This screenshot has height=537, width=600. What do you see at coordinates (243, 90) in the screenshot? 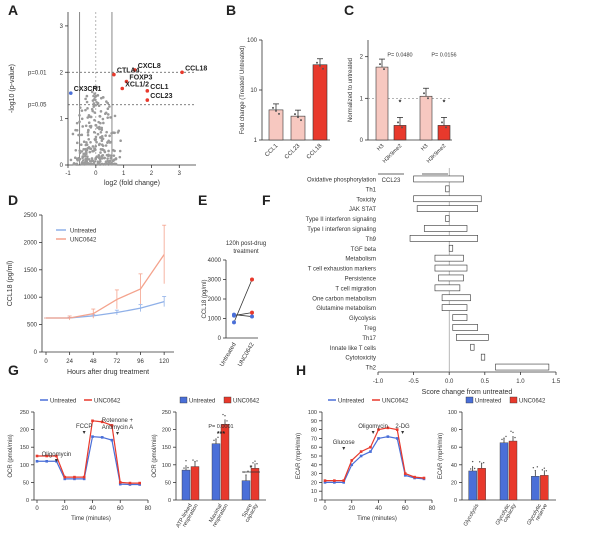
I see `panelb-y-label: Fold change (Treated/ Untreated)` at bounding box center [243, 90].